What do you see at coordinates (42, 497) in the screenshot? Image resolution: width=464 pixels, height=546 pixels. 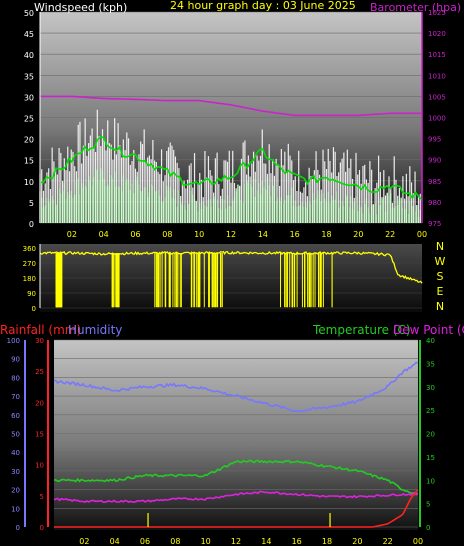 I see `rainfall-y-tick-label: 5` at bounding box center [42, 497].